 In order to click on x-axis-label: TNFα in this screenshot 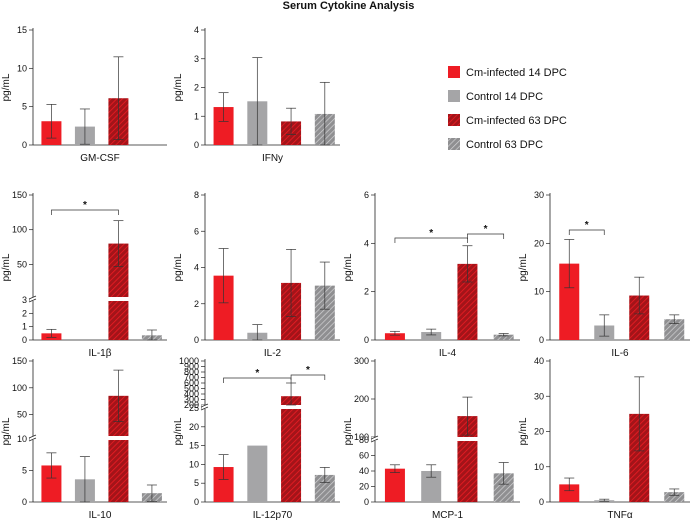, I will do `click(619, 515)`.